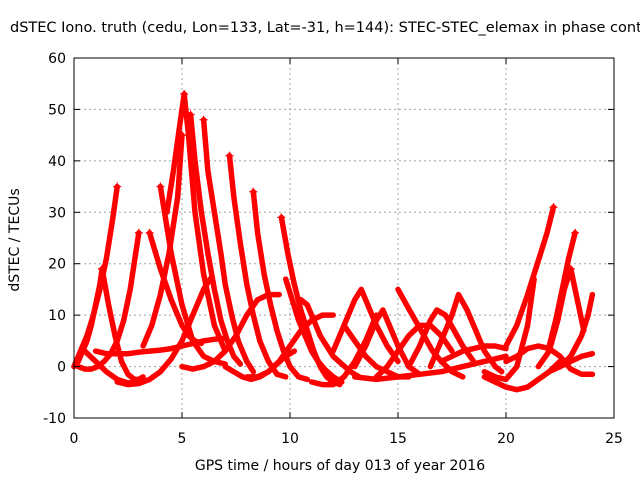 The height and width of the screenshot is (480, 640). I want to click on y-tick-label: 50, so click(57, 110).